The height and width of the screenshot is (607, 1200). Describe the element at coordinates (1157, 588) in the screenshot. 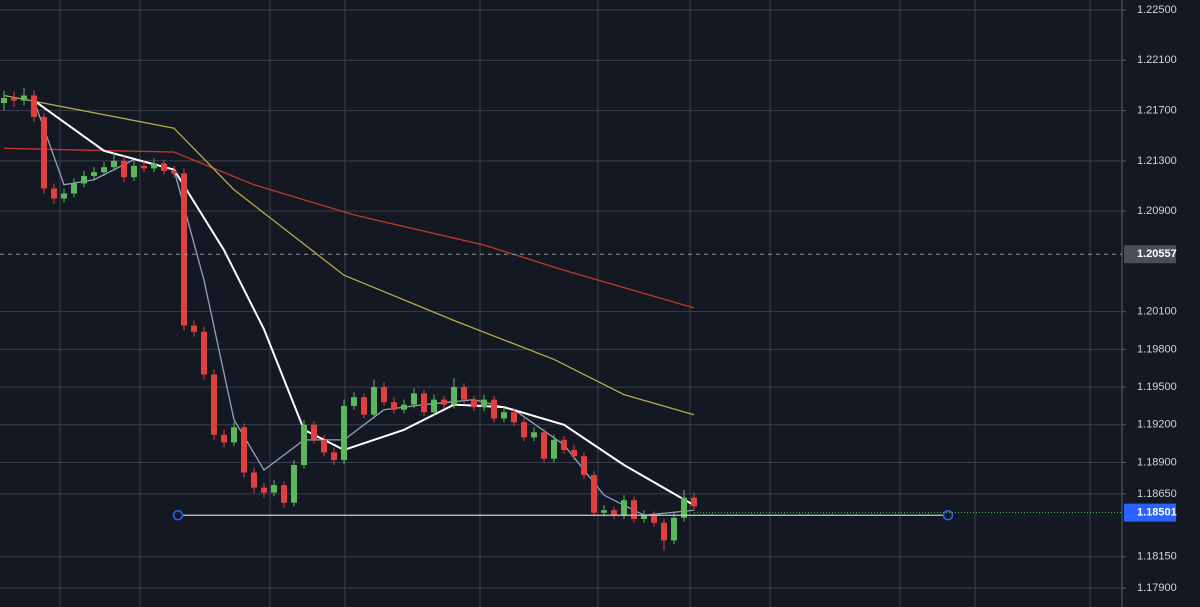

I see `y-tick-label: 1.17900` at that location.